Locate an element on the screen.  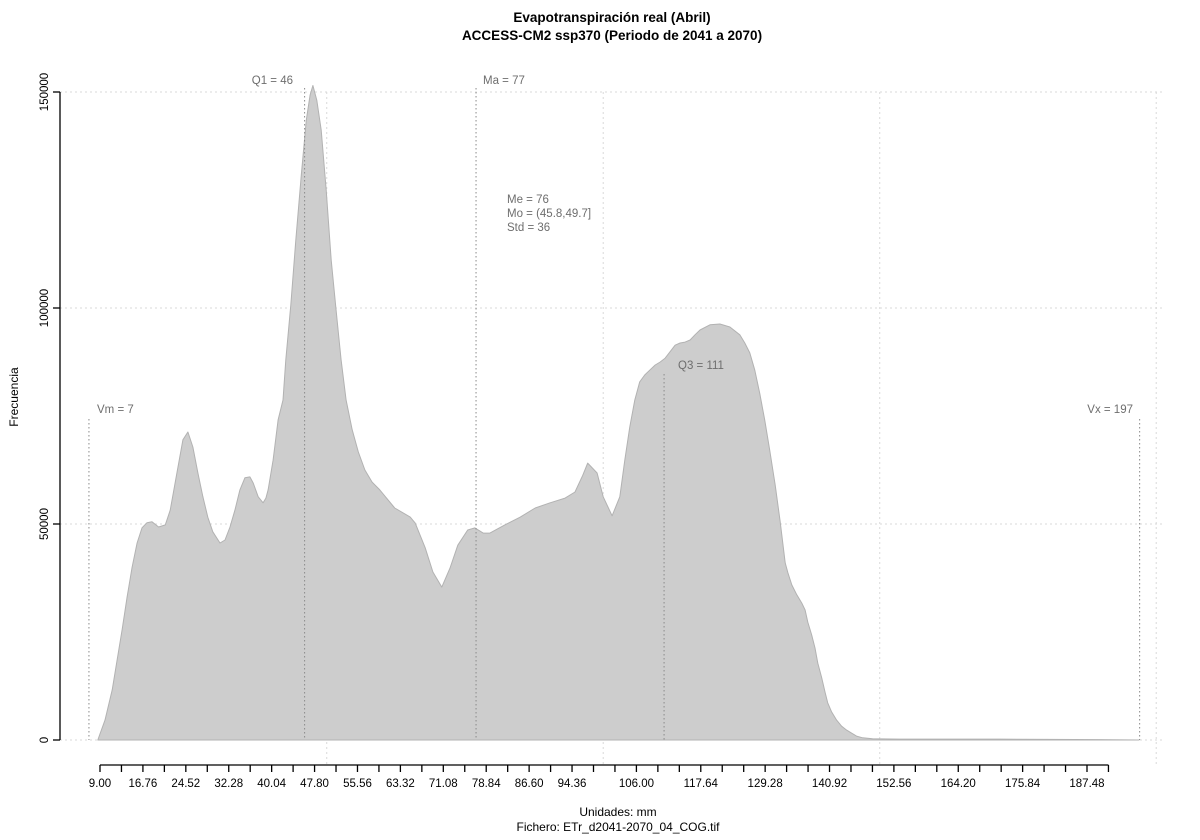
stats-line-1: Mo = (45.8,49.7] is located at coordinates (549, 214).